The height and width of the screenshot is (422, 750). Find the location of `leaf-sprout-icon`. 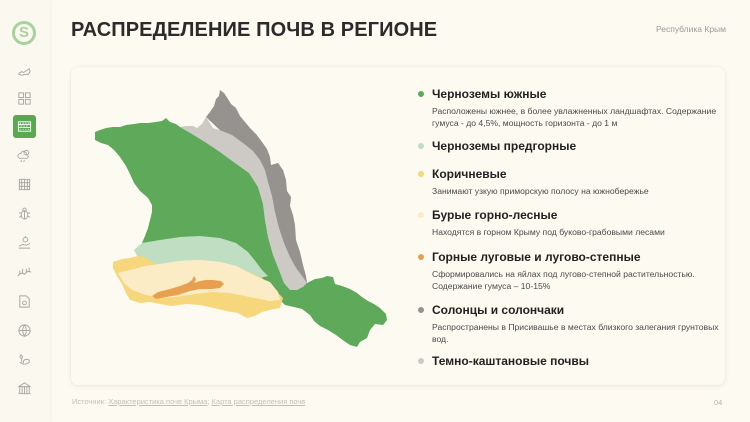

leaf-sprout-icon is located at coordinates (24, 359).